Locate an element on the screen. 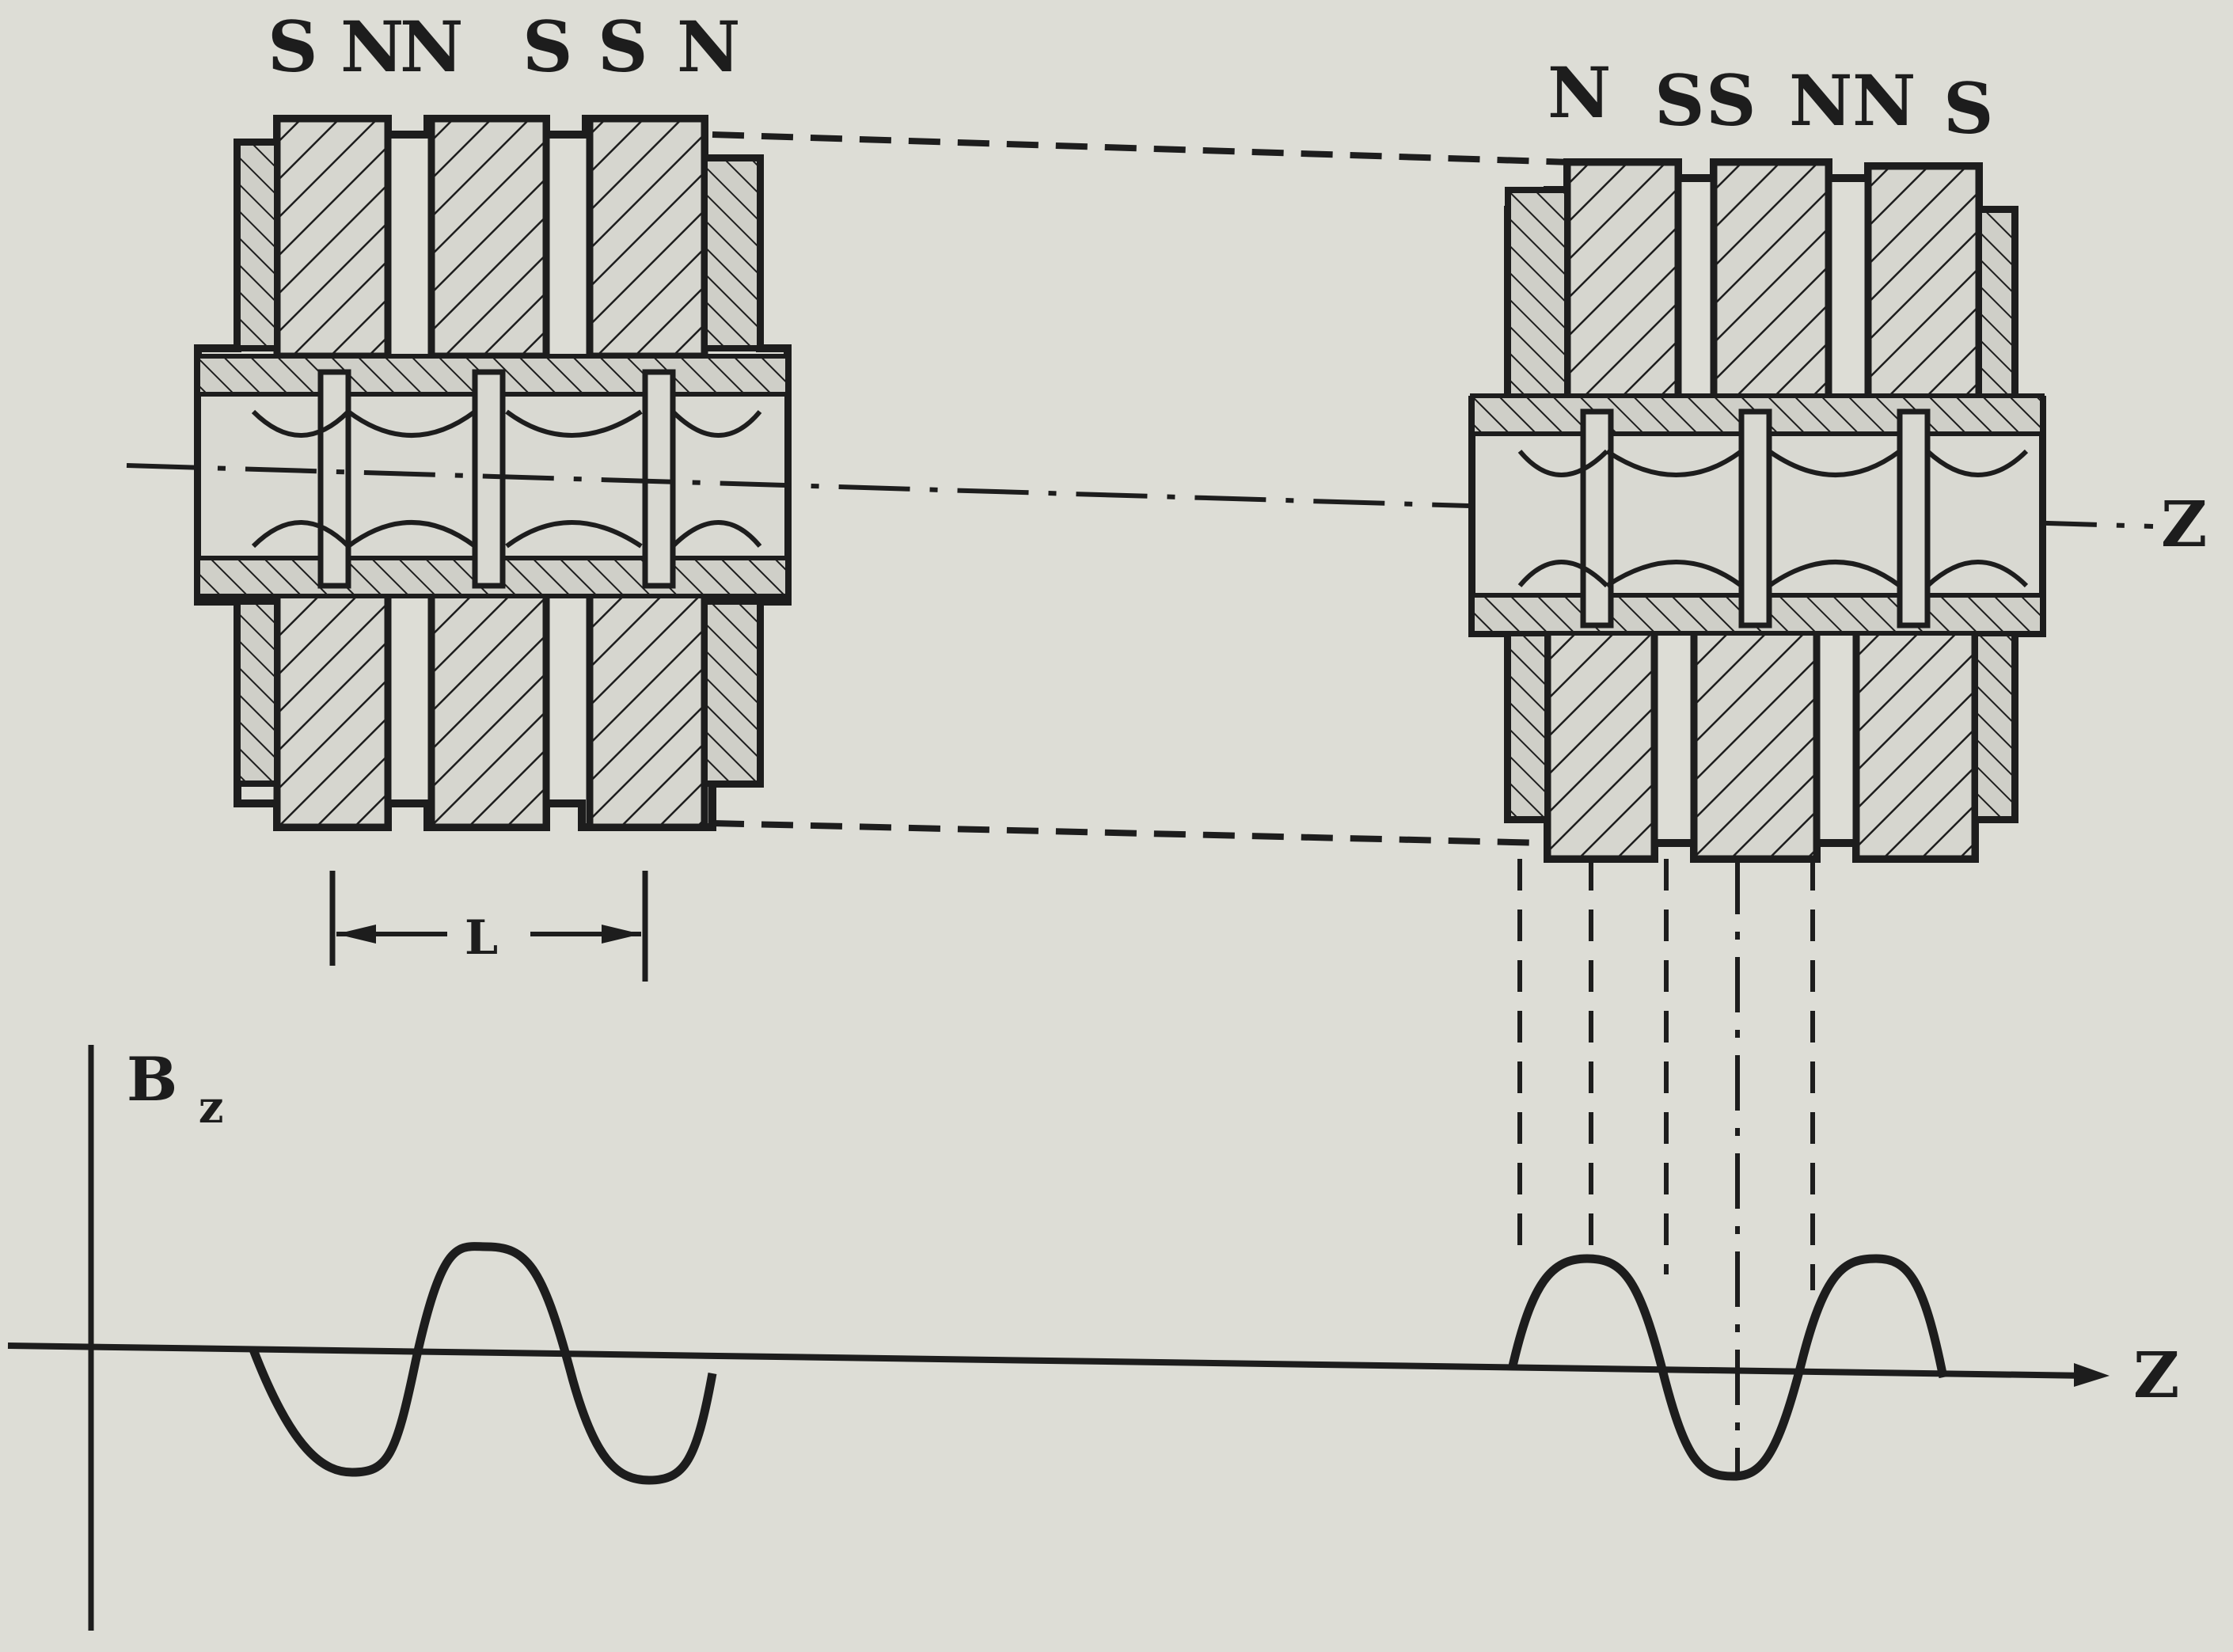  period-label: L is located at coordinates (481, 938).